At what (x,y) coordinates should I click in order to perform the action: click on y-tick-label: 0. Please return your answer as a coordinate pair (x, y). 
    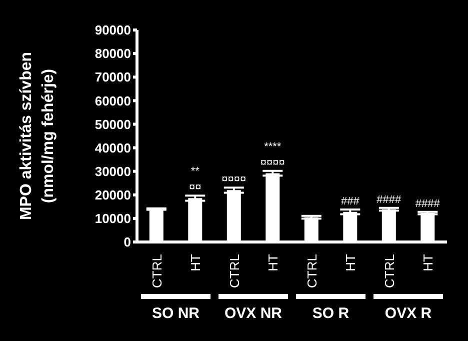
    Looking at the image, I should click on (127, 242).